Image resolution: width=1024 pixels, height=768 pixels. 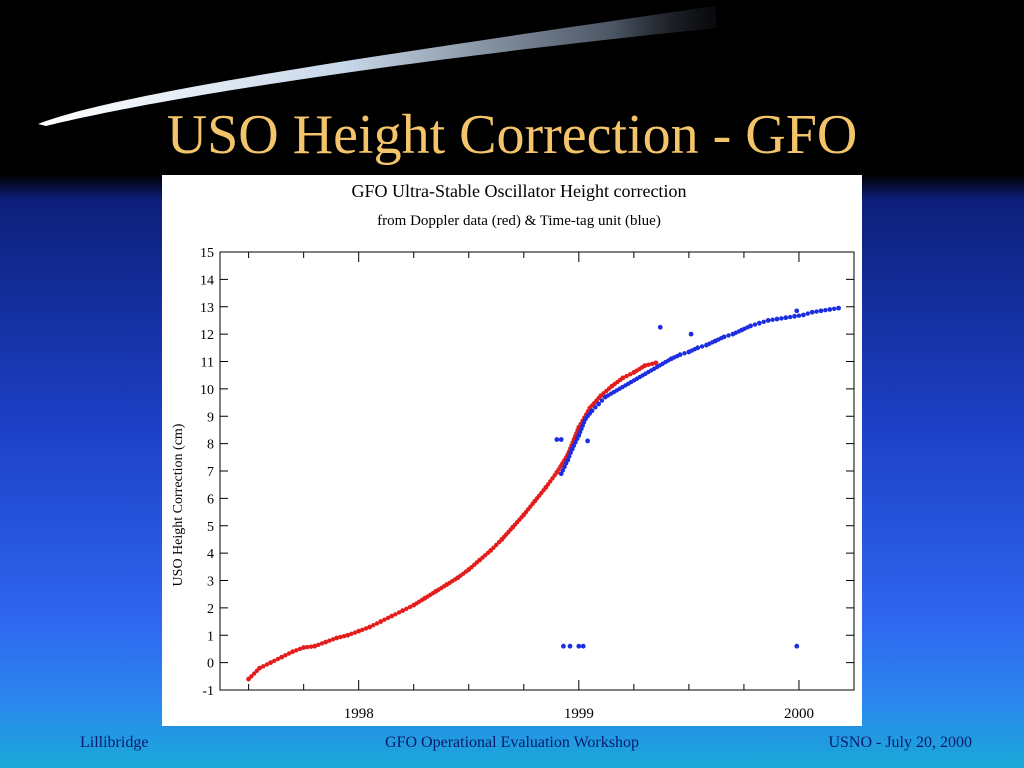 I want to click on footer-author: Lillibridge, so click(x=114, y=742).